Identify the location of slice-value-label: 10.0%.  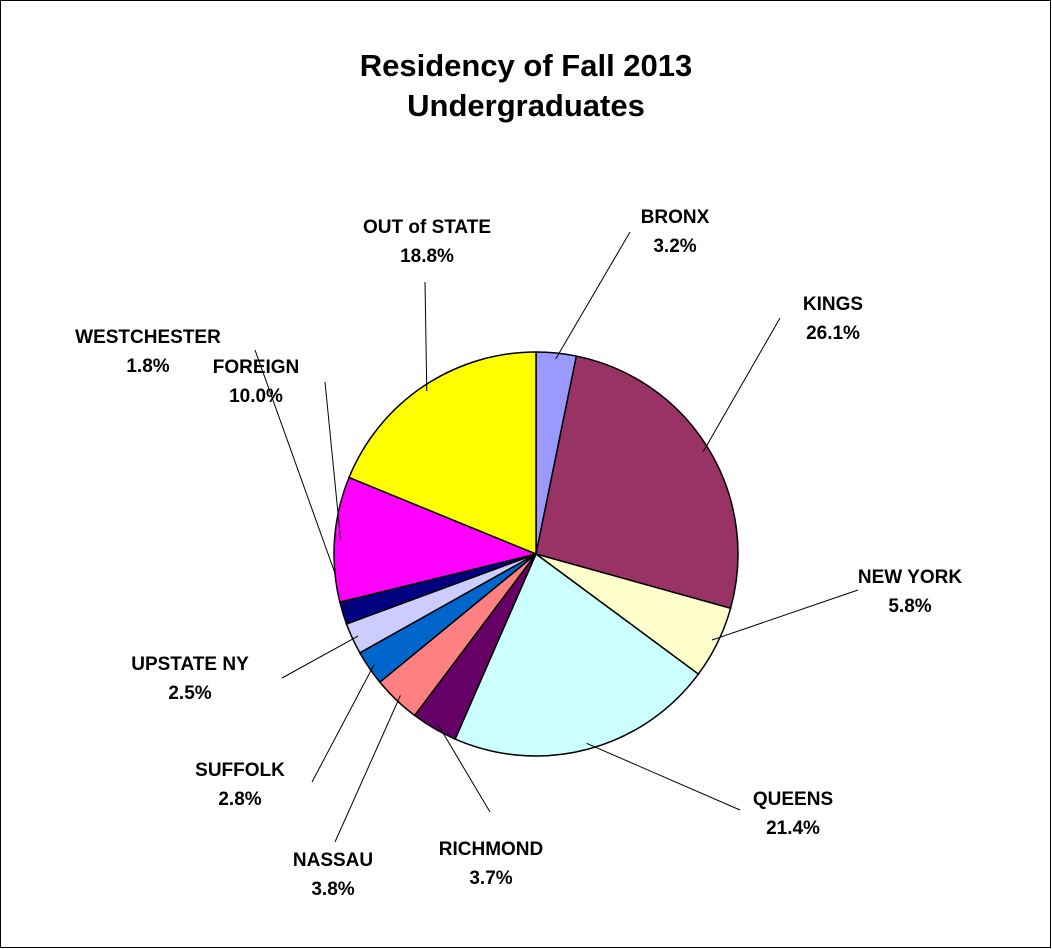
(256, 396).